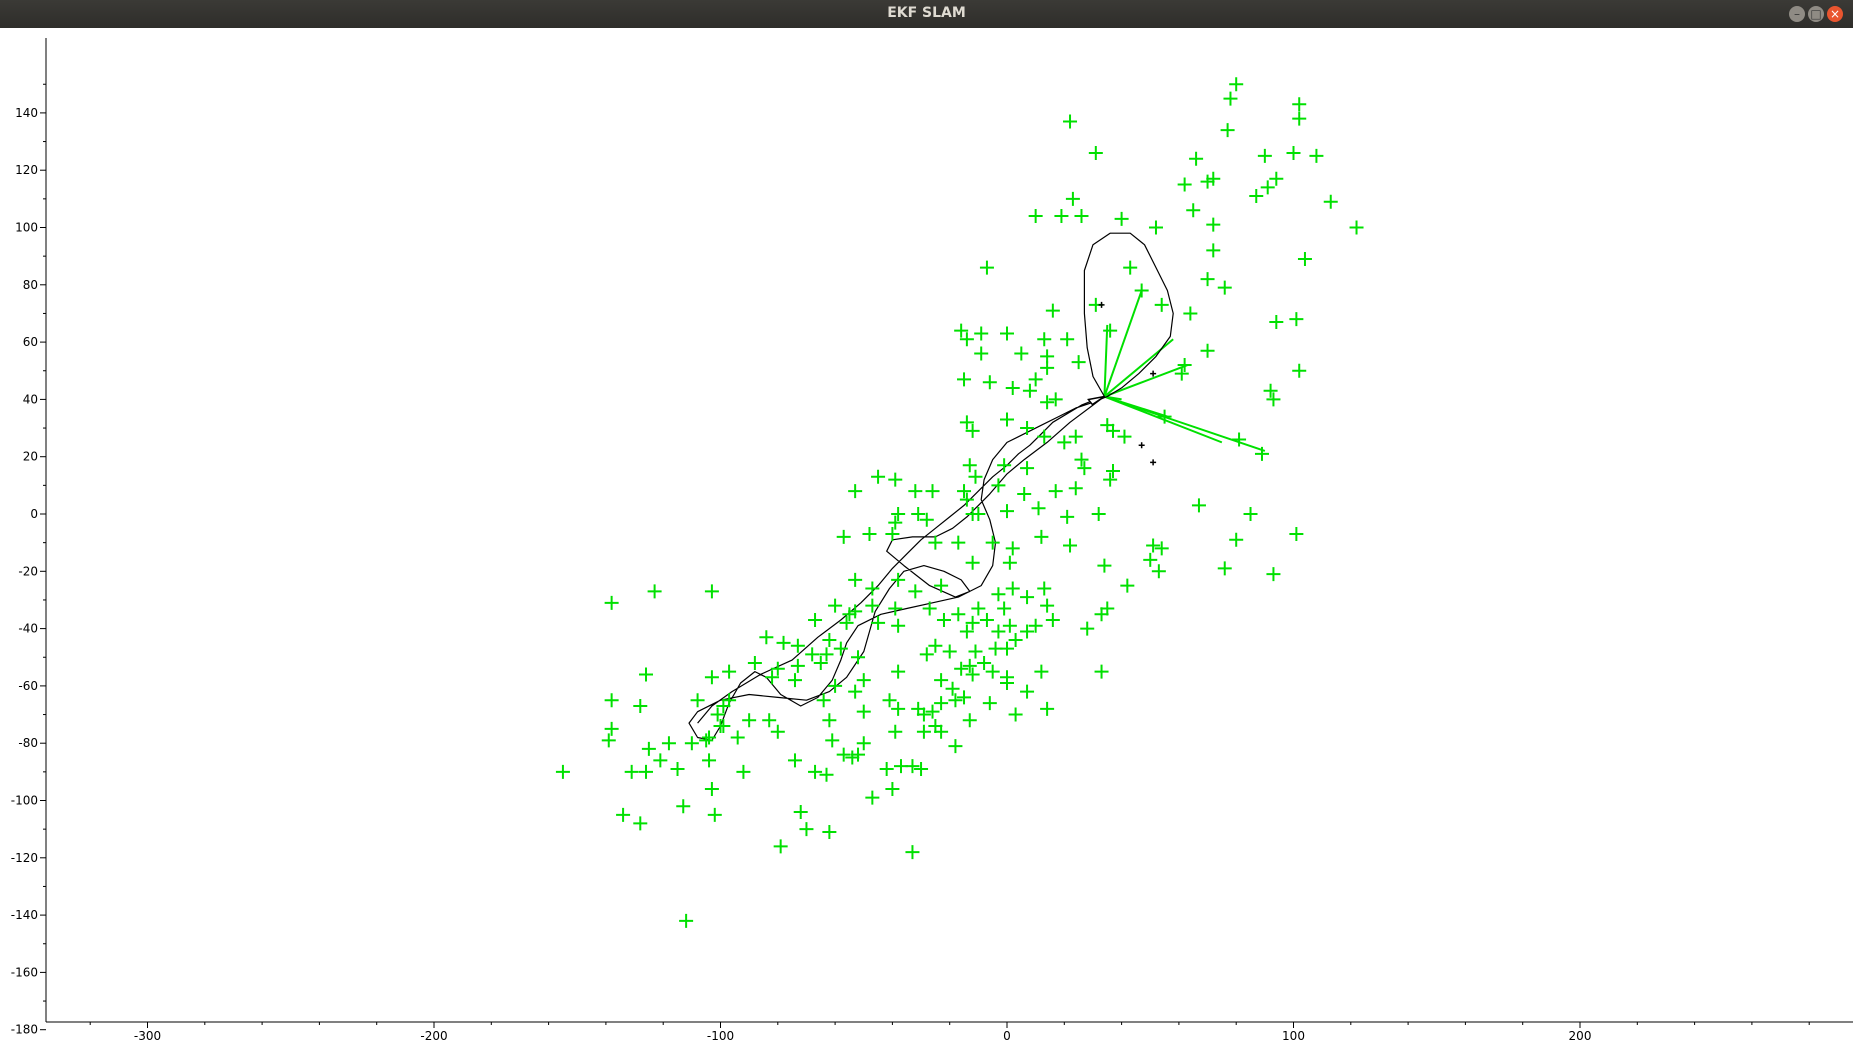  What do you see at coordinates (147, 1036) in the screenshot?
I see `x-tick-label: -300` at bounding box center [147, 1036].